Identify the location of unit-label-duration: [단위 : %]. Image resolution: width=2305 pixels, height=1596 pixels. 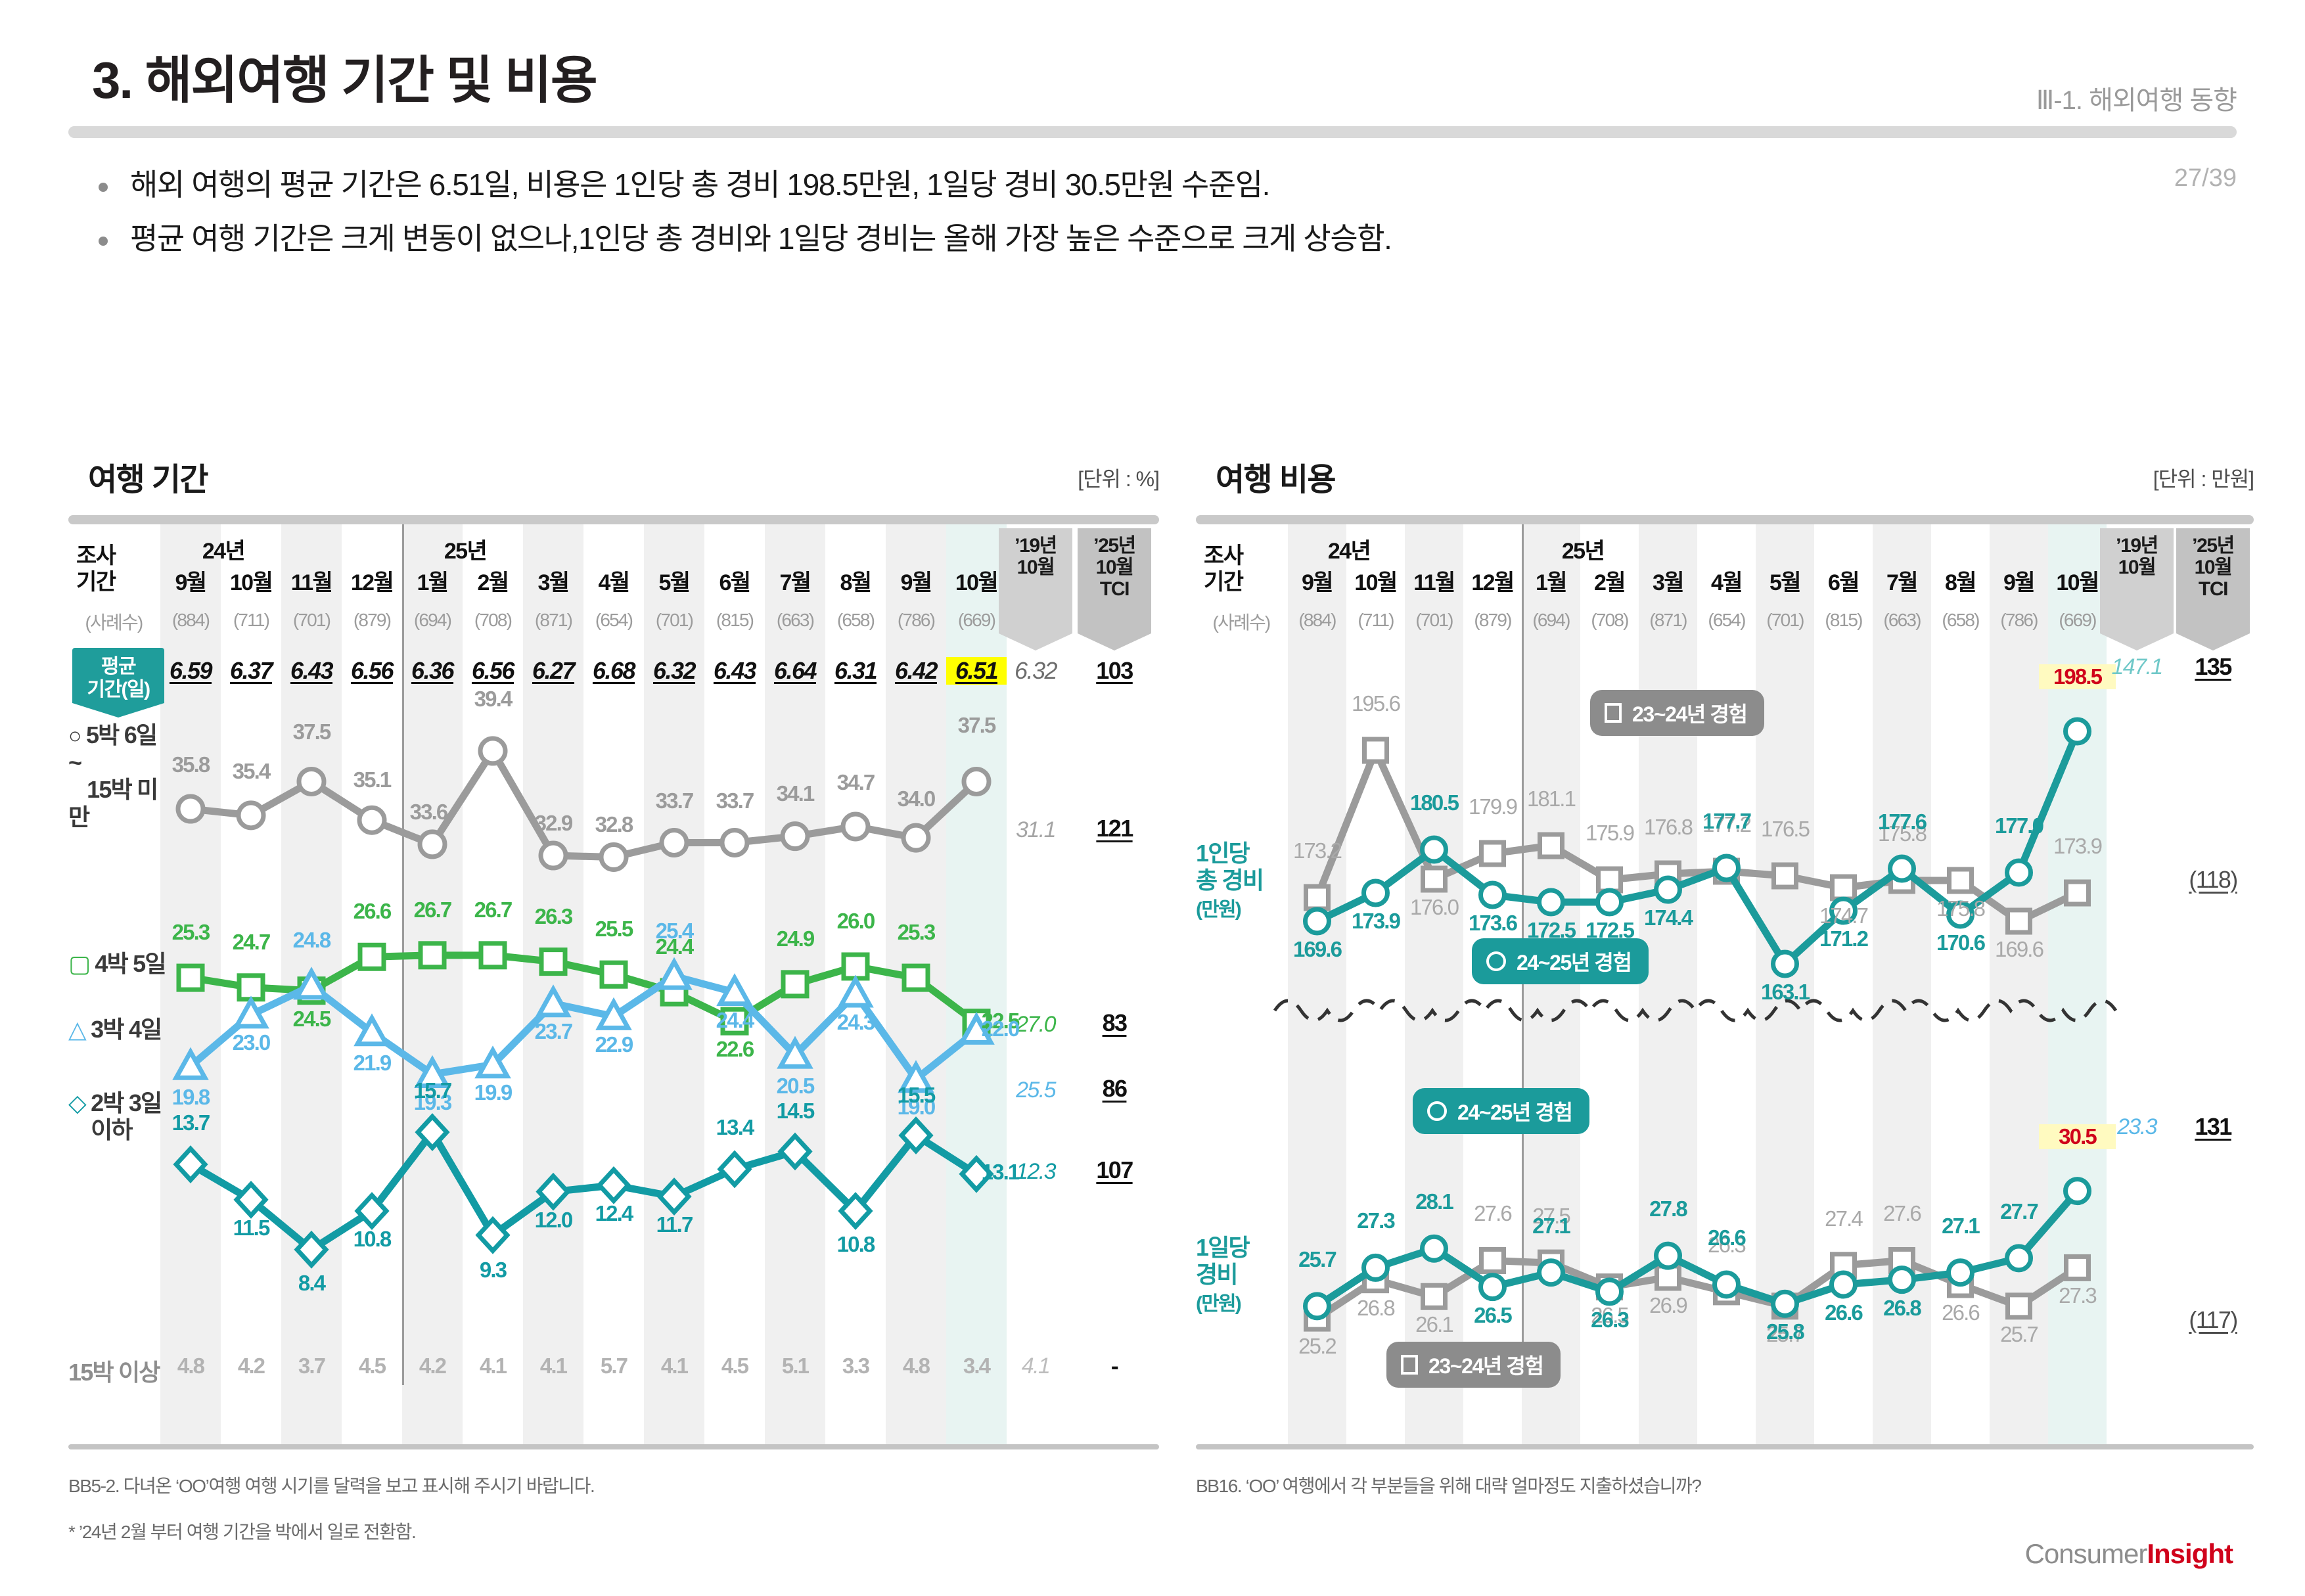
(1119, 479).